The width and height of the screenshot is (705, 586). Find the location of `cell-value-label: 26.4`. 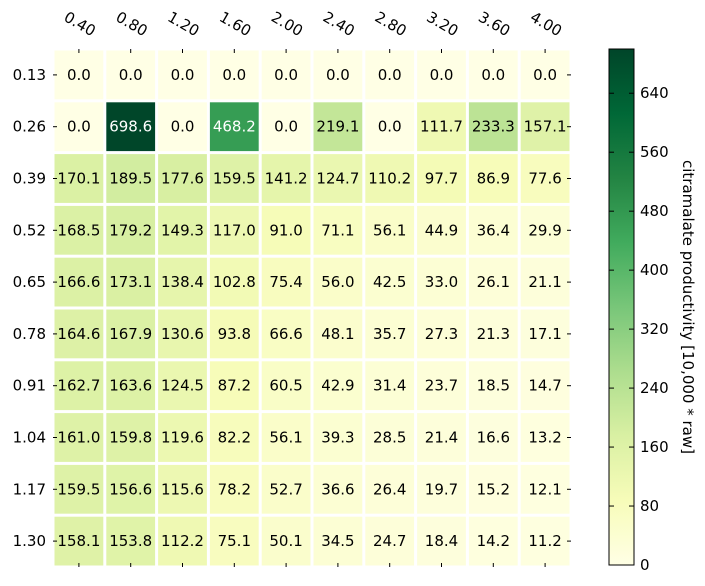

cell-value-label: 26.4 is located at coordinates (389, 489).